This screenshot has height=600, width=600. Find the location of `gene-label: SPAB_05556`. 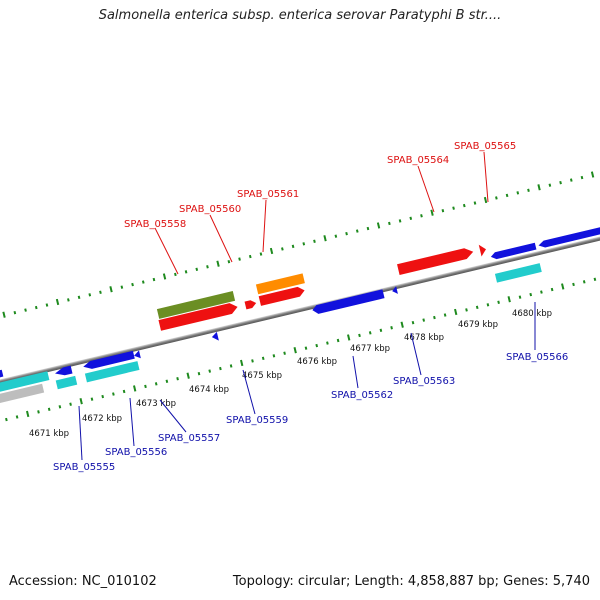

gene-label: SPAB_05556 is located at coordinates (136, 452).